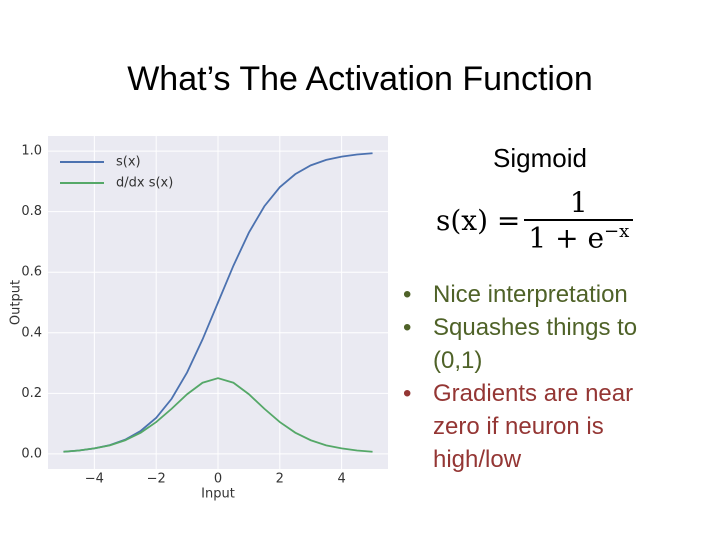 The width and height of the screenshot is (720, 540). I want to click on bullet: Squashes things to (0,1), so click(534, 344).